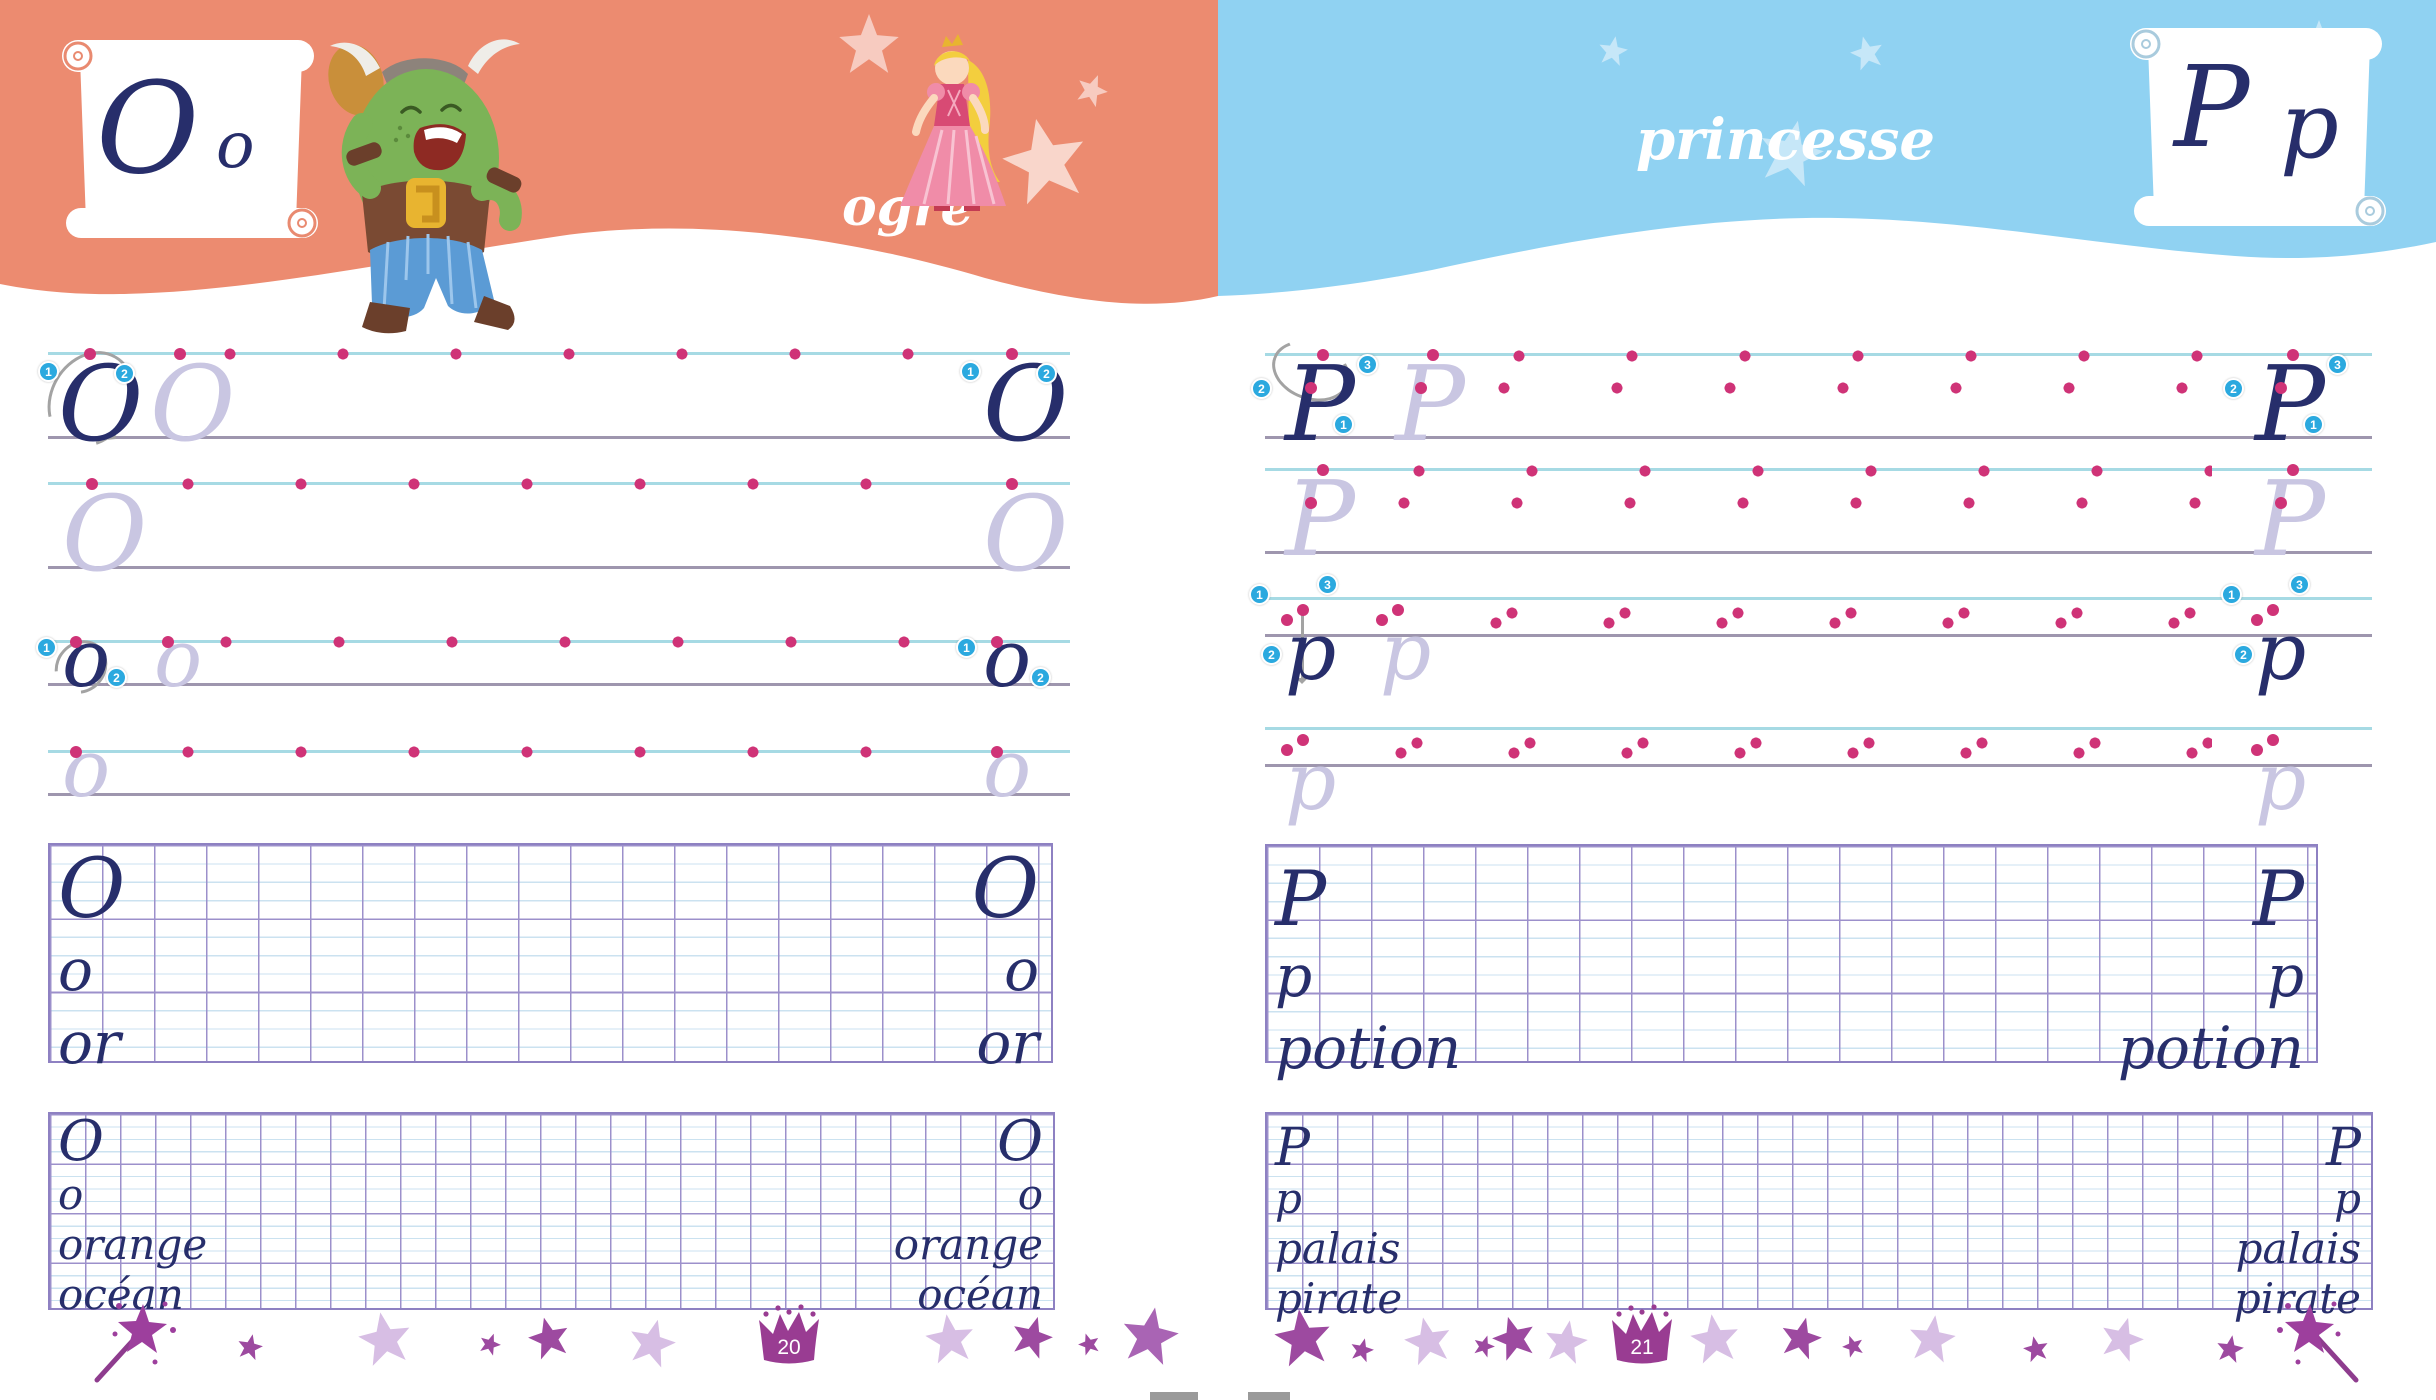  Describe the element at coordinates (559, 769) in the screenshot. I see `practice-line: o o` at that location.